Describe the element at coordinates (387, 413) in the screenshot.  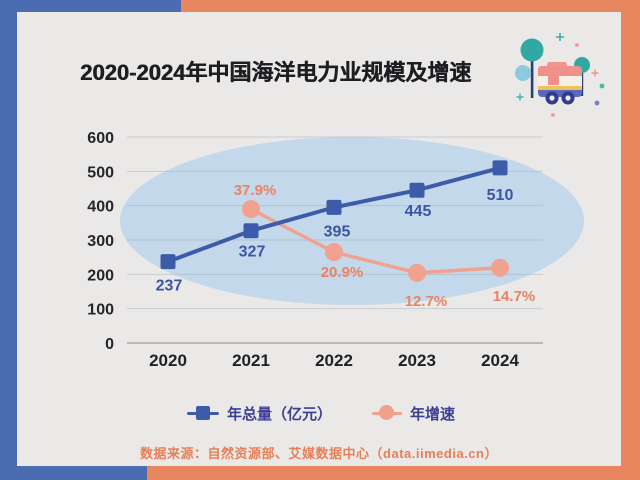
I see `legend-marker-growth-icon` at that location.